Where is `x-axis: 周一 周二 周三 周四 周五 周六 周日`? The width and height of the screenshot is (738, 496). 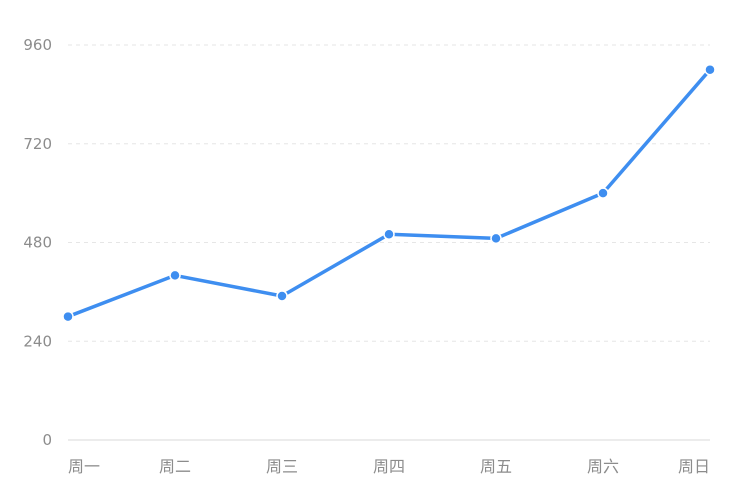
x-axis: 周一 周二 周三 周四 周五 周六 周日 is located at coordinates (389, 466).